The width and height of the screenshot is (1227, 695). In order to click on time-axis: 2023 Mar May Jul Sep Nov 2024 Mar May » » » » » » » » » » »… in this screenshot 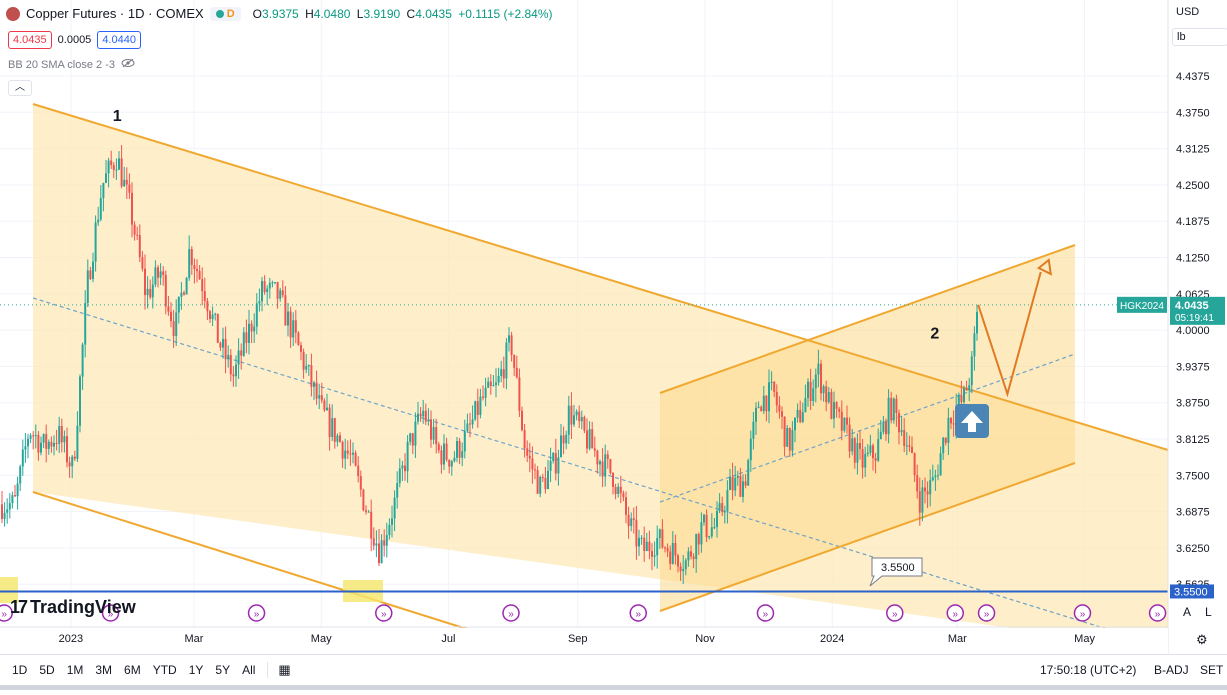, I will do `click(584, 629)`.